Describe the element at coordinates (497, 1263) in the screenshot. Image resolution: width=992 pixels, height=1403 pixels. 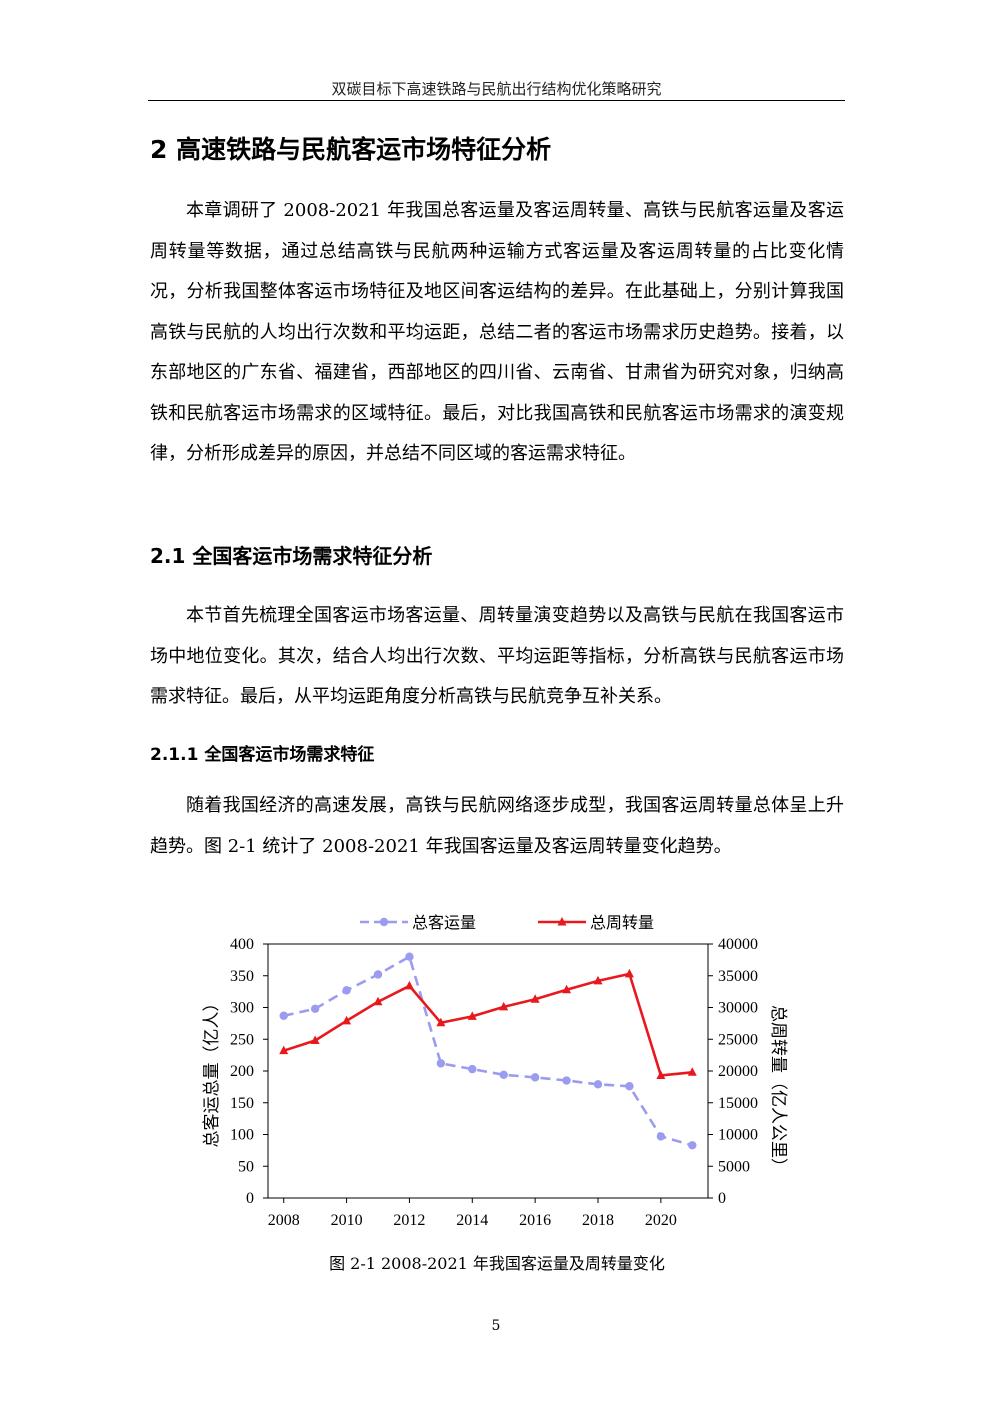
I see `figure-caption: 图 2-1 2008-2021 年我国客运量及周转量变化` at that location.